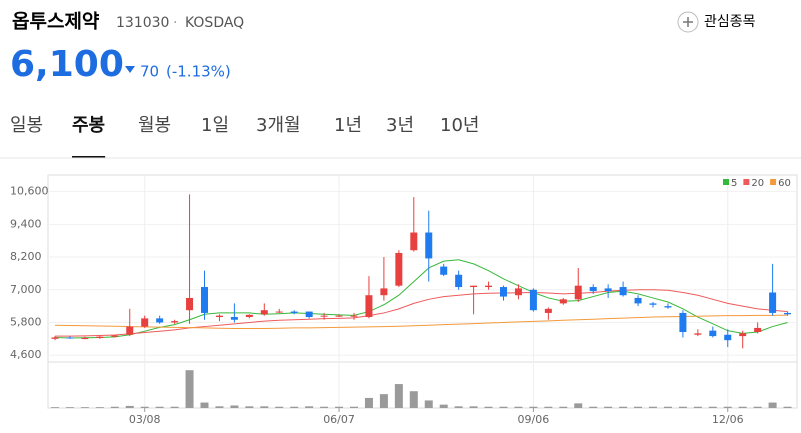  Describe the element at coordinates (757, 183) in the screenshot. I see `legend-label: 20` at that location.